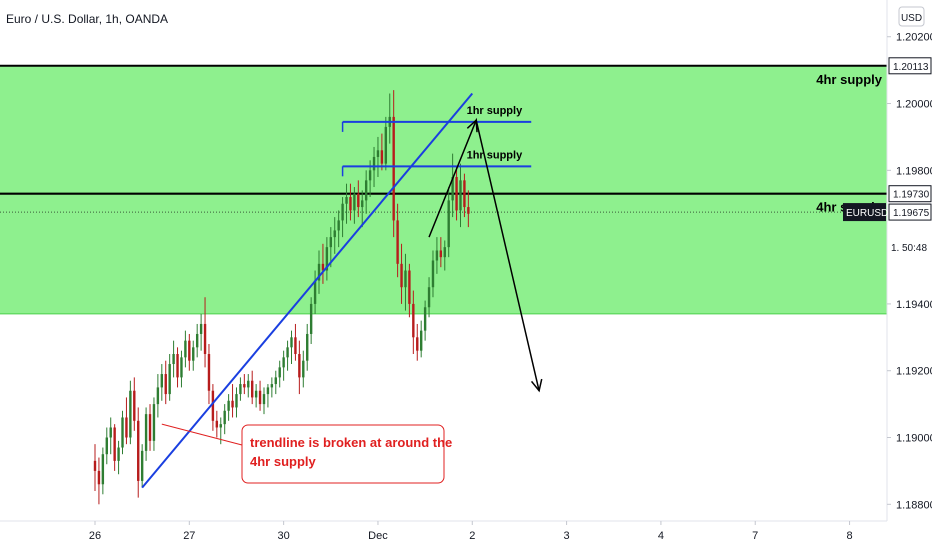 This screenshot has width=932, height=550. Describe the element at coordinates (895, 248) in the screenshot. I see `price-tag-1-: 1.` at that location.